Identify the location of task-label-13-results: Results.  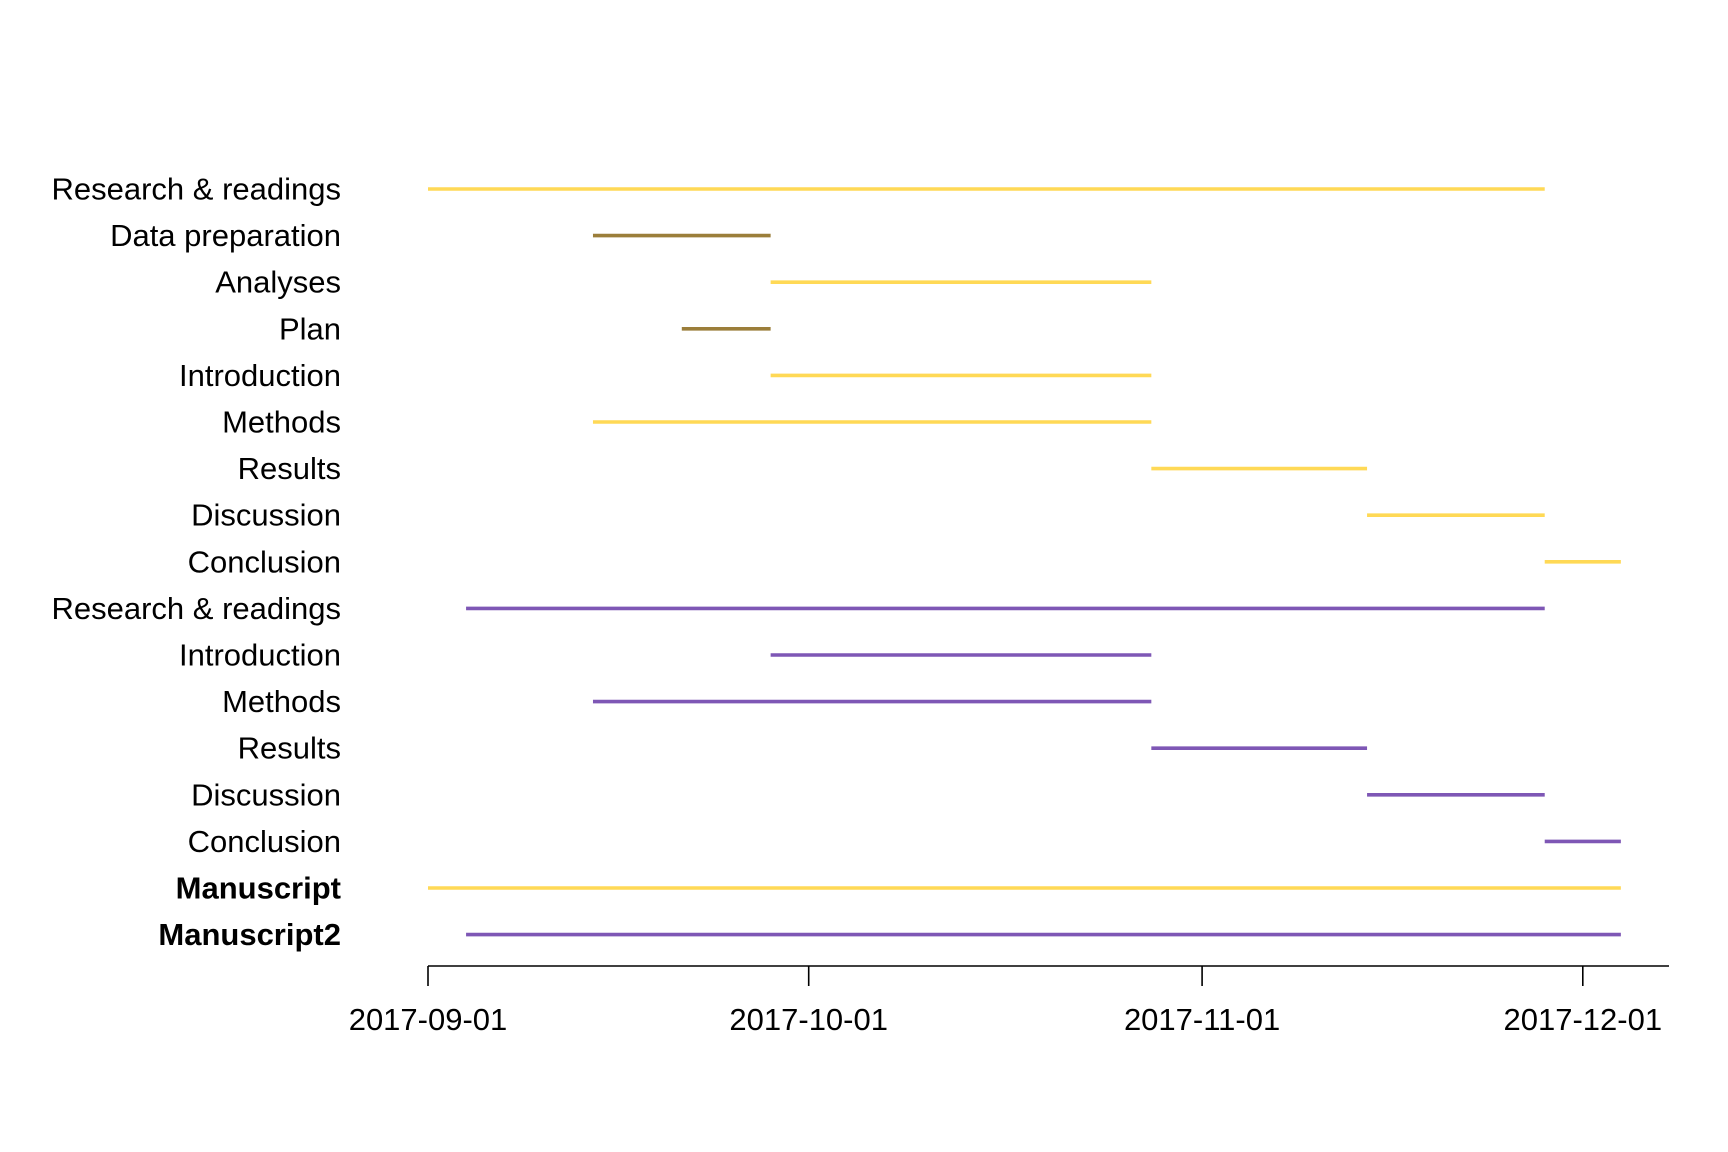
(289, 748).